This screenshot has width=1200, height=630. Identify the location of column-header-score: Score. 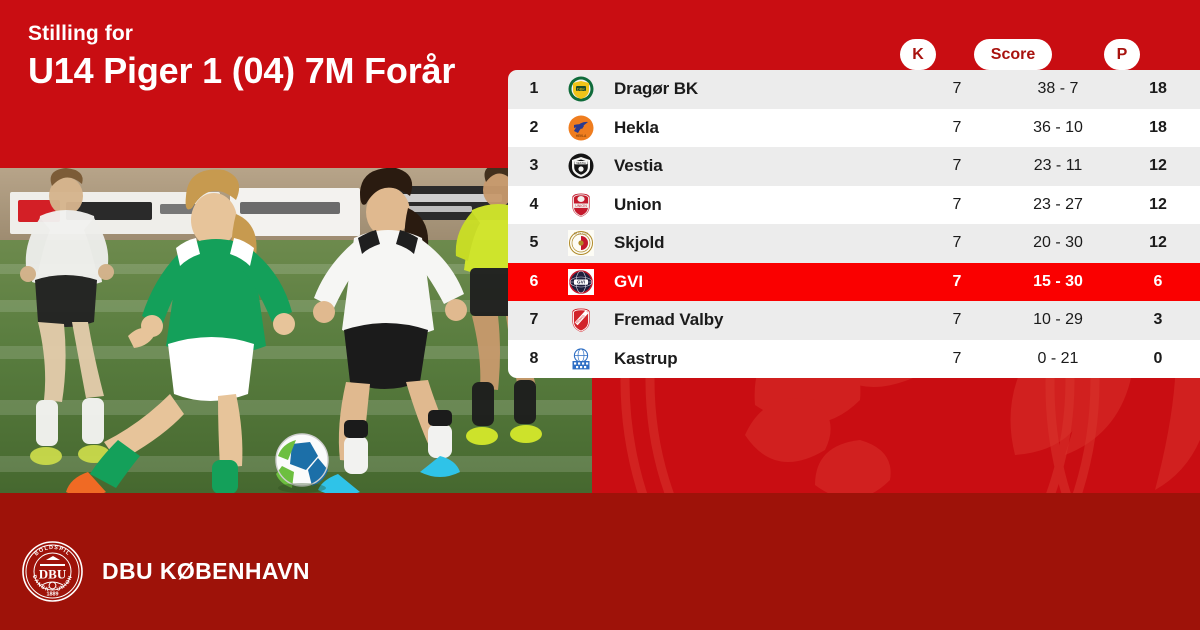
(1013, 54).